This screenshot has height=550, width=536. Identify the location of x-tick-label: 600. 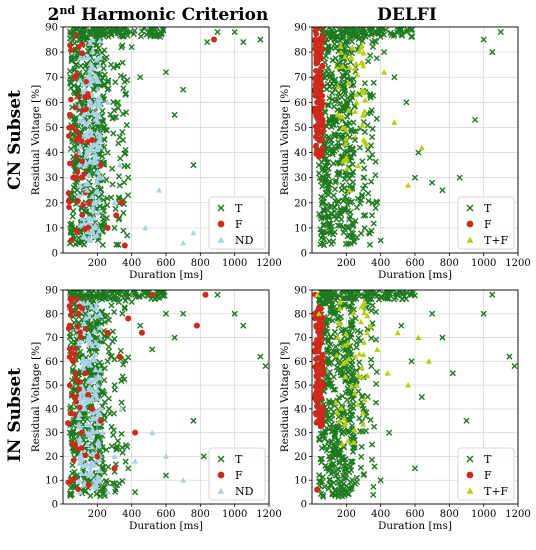
(165, 263).